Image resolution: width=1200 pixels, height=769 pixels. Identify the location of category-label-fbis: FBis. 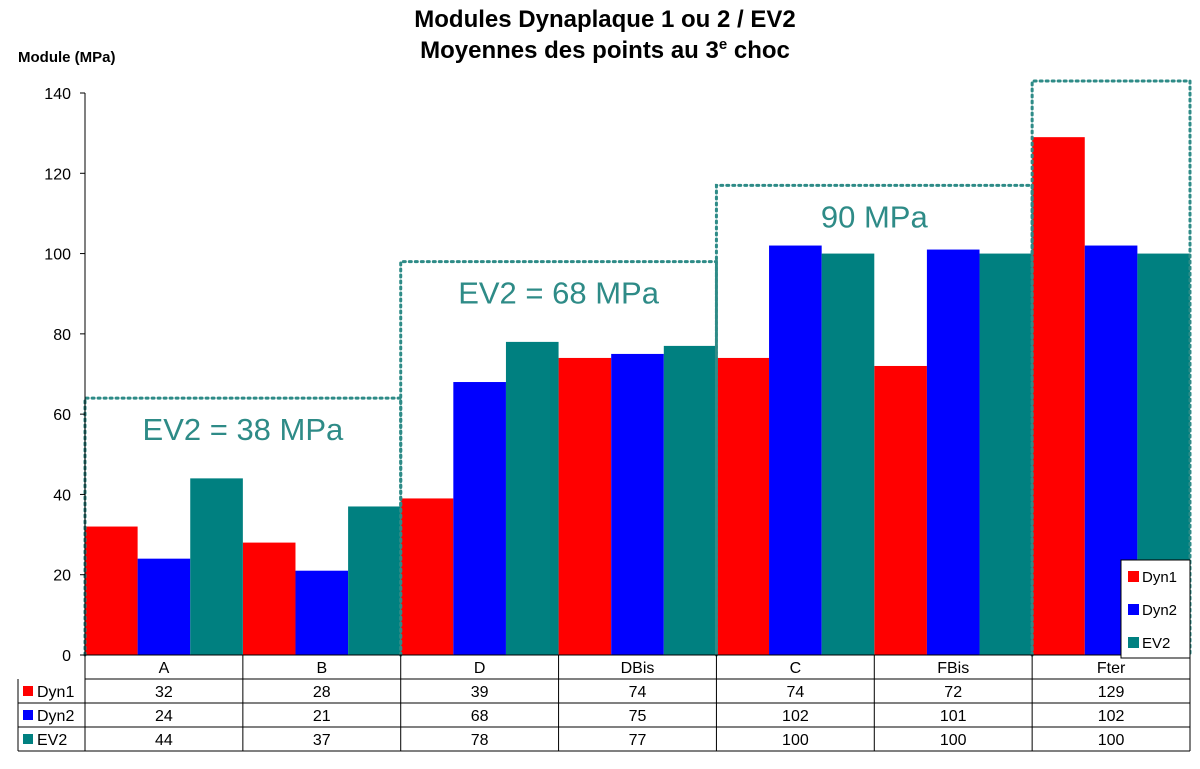
(953, 668).